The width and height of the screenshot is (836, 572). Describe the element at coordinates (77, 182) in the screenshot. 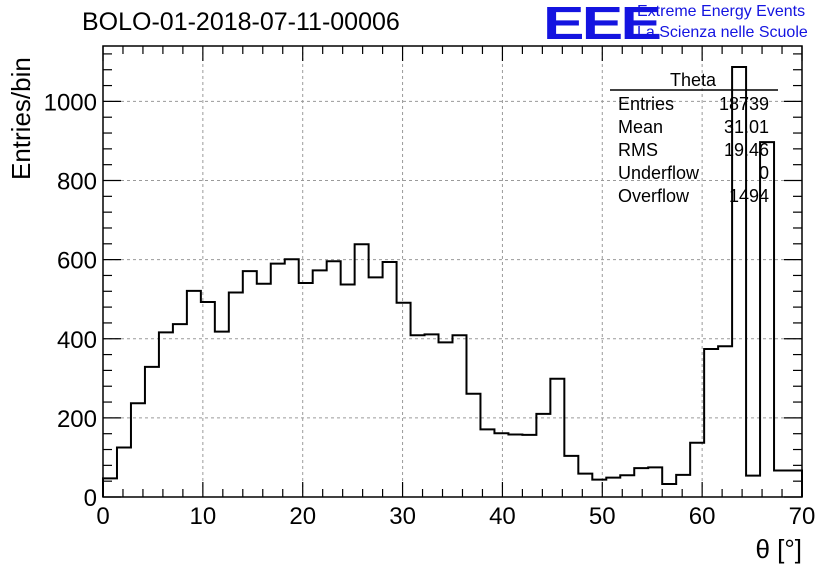

I see `y-tick-label: 800` at that location.